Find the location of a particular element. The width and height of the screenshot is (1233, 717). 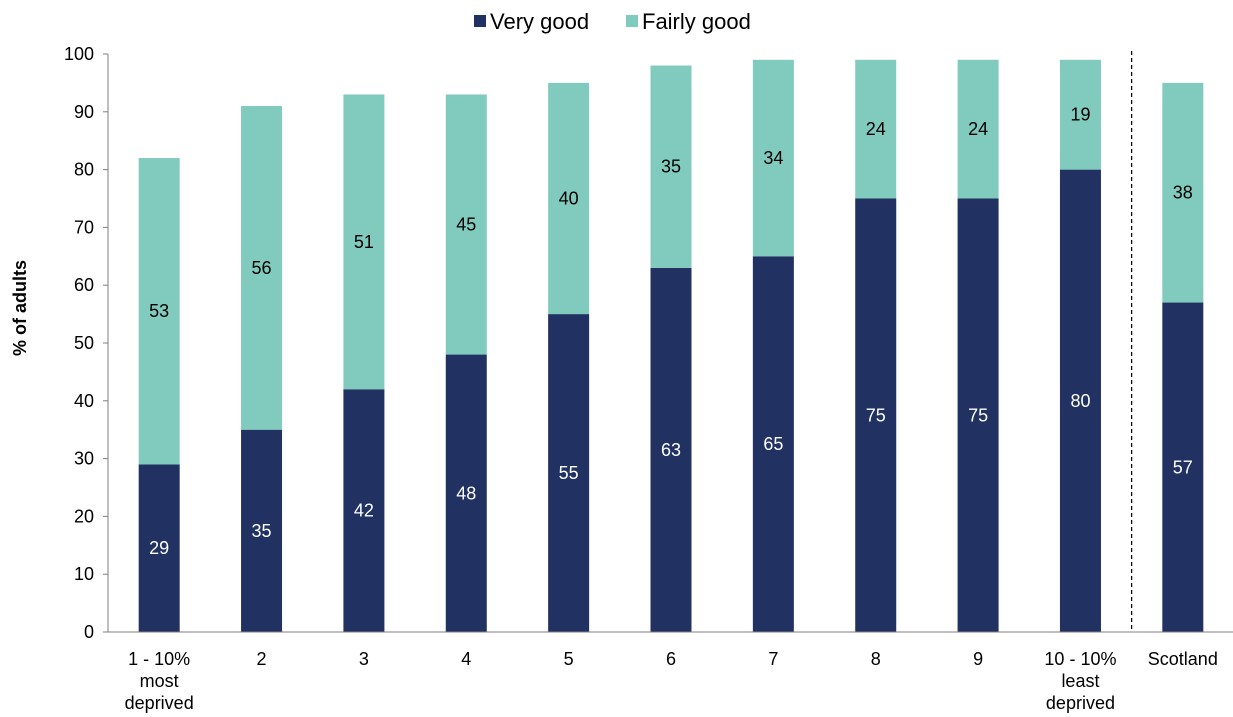

x-tick-label: 5 is located at coordinates (569, 659).